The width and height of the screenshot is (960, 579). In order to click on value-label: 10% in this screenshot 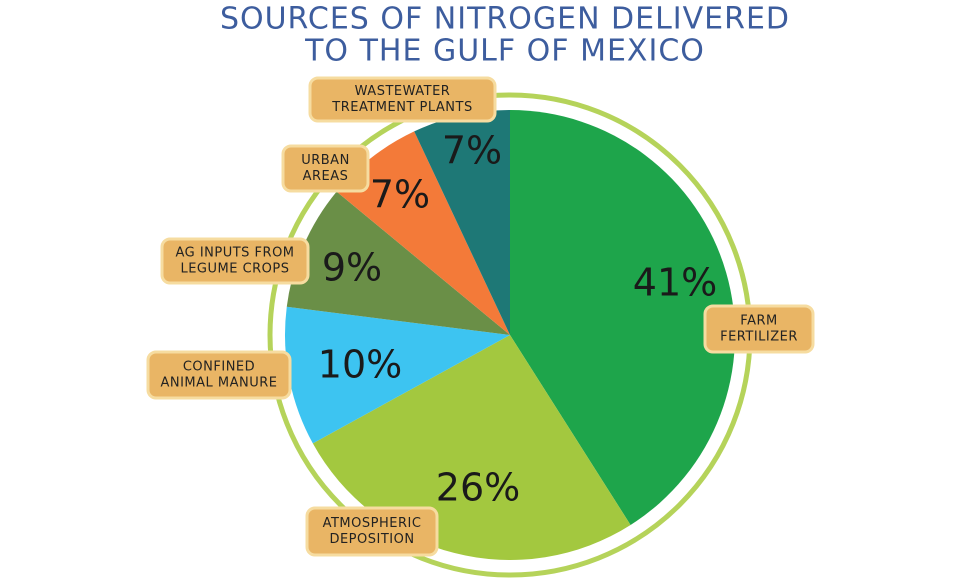, I will do `click(360, 365)`.